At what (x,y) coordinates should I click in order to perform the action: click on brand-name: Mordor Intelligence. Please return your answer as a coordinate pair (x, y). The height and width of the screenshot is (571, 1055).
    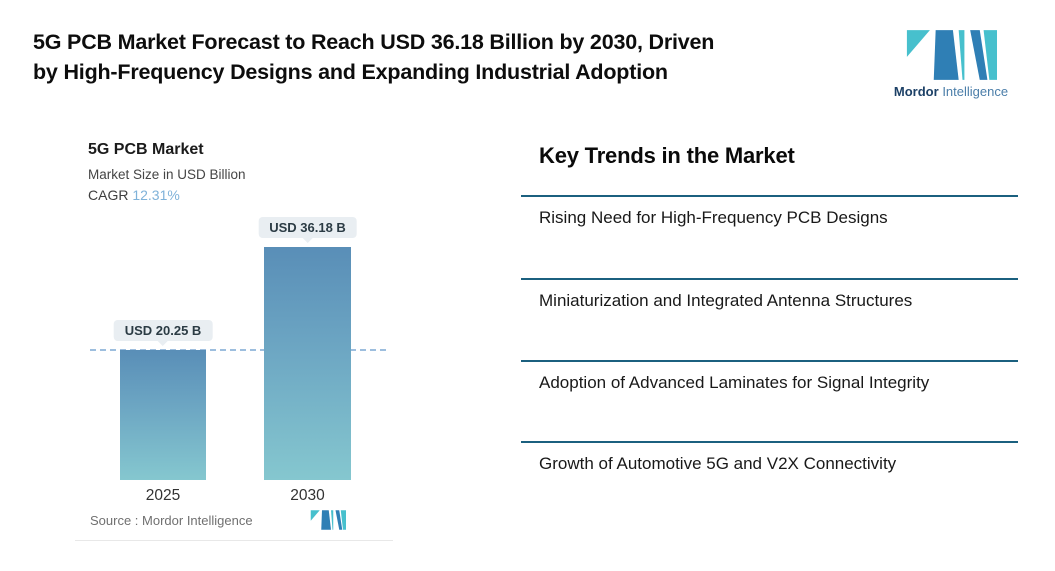
    Looking at the image, I should click on (951, 91).